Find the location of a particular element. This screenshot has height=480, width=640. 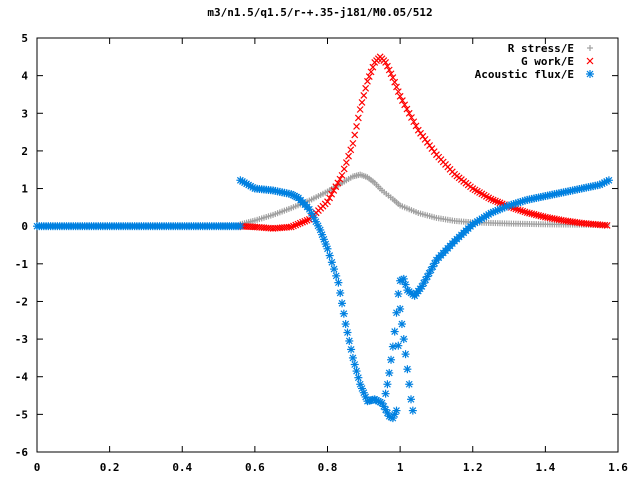

x-tick-label: 1.2 is located at coordinates (473, 467).